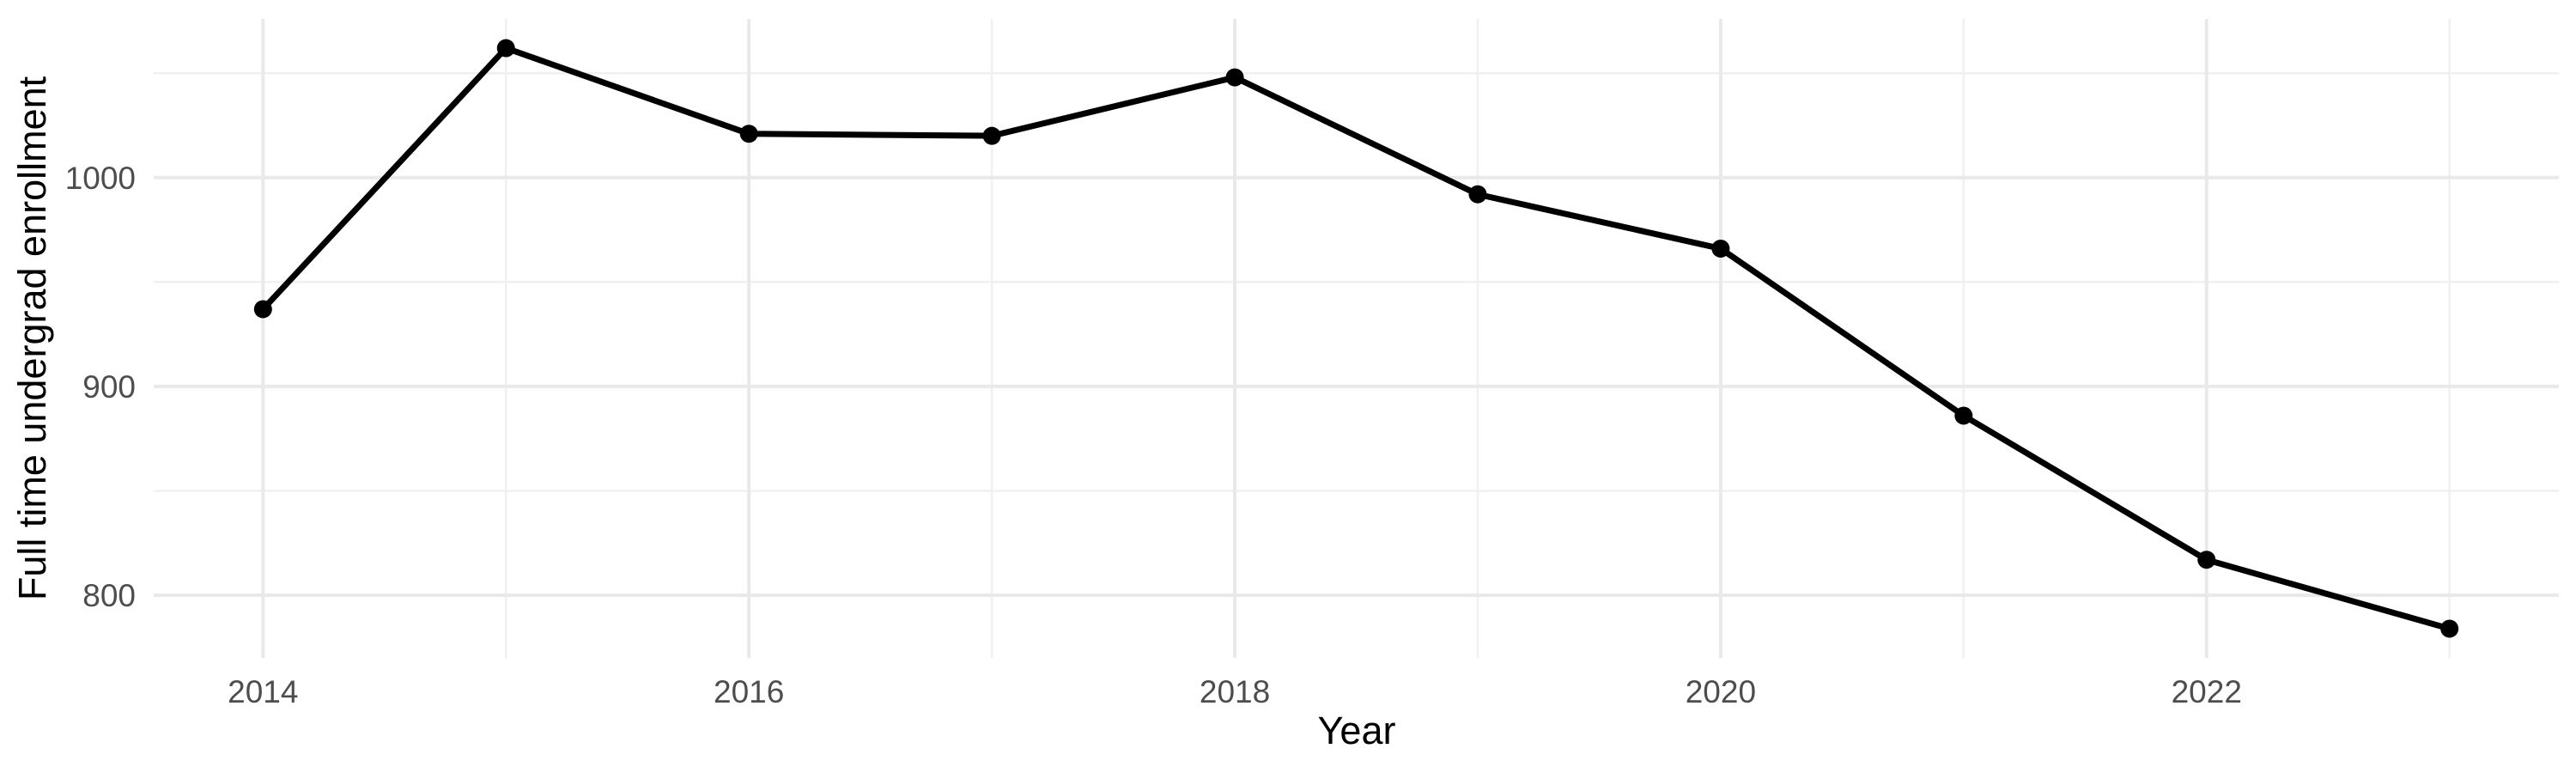 Image resolution: width=2576 pixels, height=773 pixels. I want to click on y-tick-label: 1000, so click(101, 178).